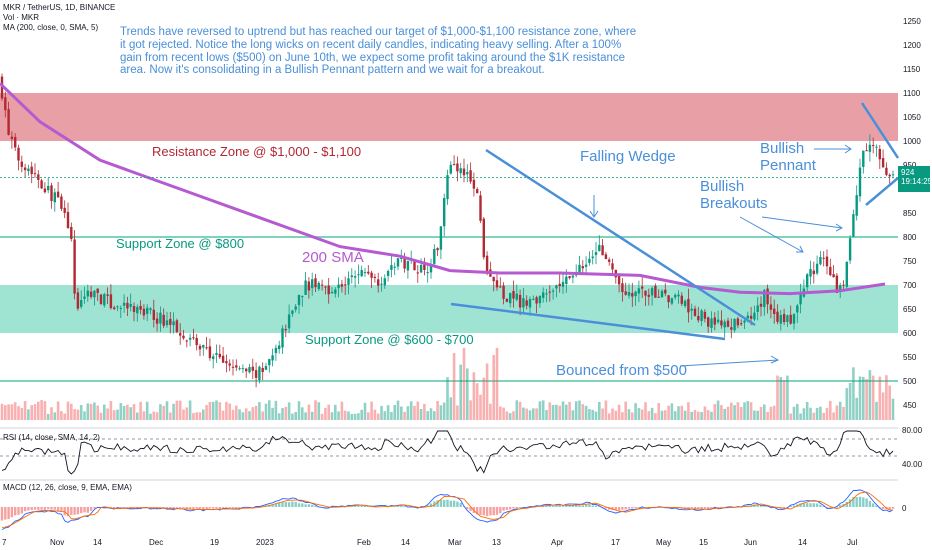  I want to click on macd-legend: MACD (12, 26, close, 9, EMA, EMA), so click(67, 487).